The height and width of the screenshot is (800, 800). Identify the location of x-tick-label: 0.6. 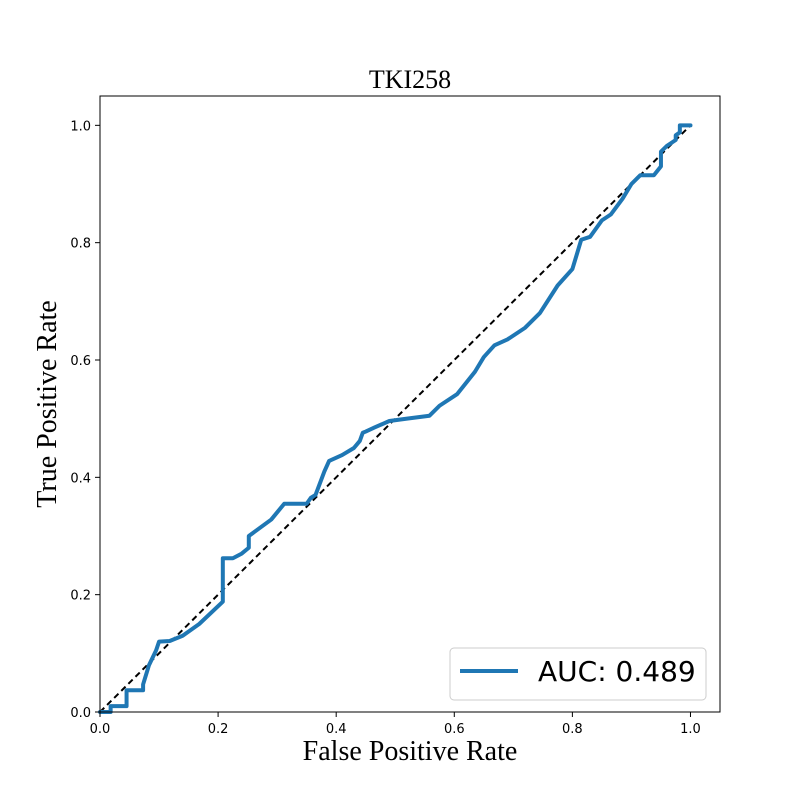
(454, 729).